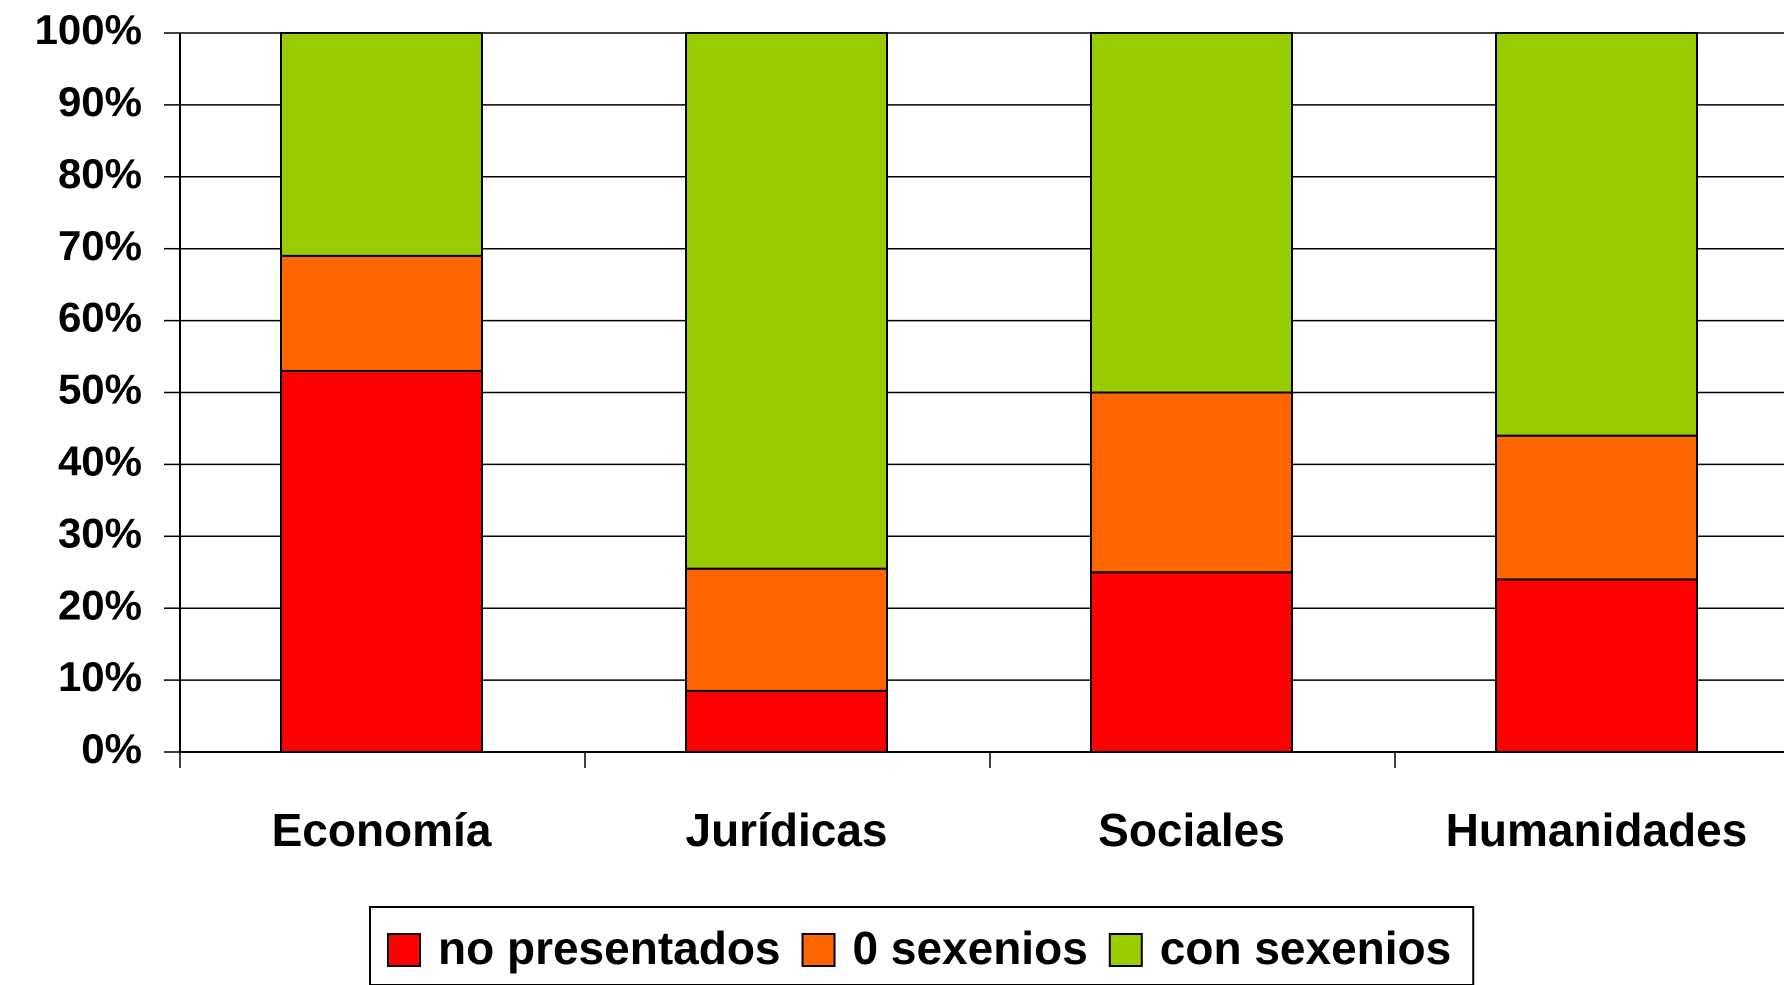 This screenshot has width=1784, height=985. Describe the element at coordinates (100, 389) in the screenshot. I see `y-tick-label: 50%` at that location.